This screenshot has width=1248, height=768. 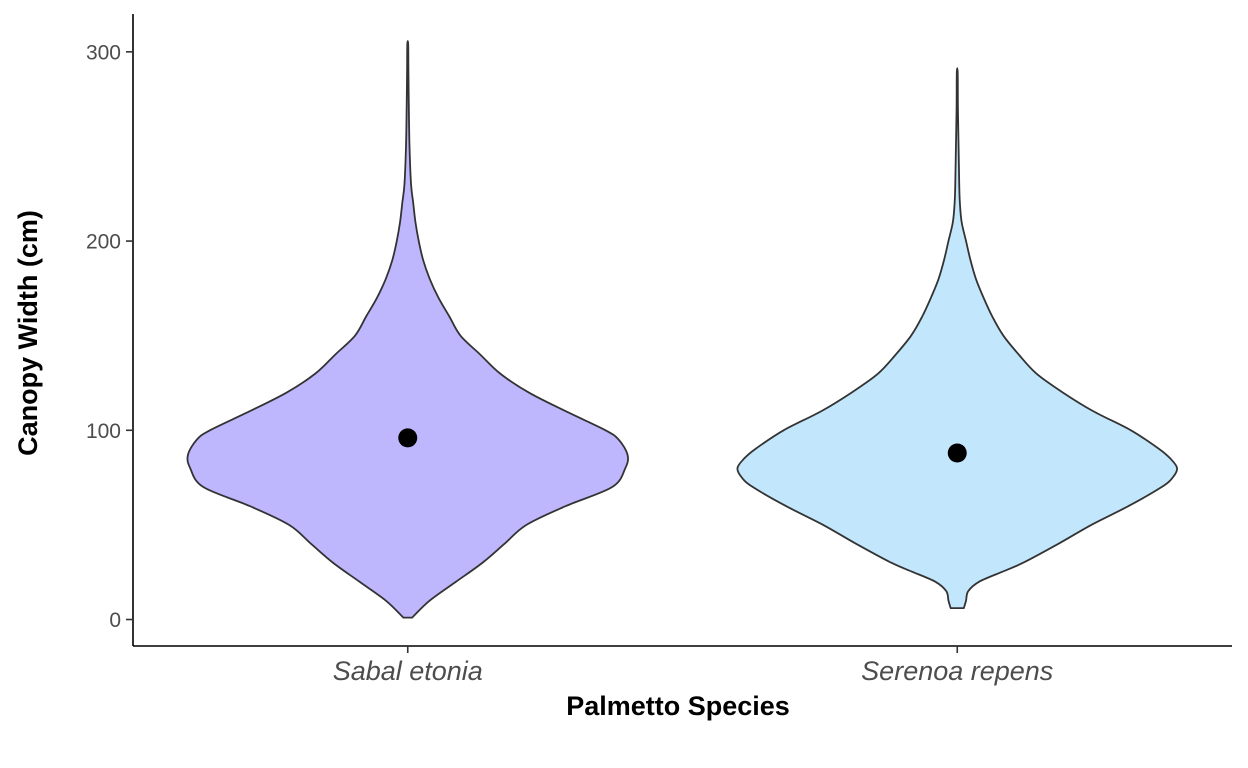 What do you see at coordinates (115, 620) in the screenshot?
I see `y-tick-label: 0` at bounding box center [115, 620].